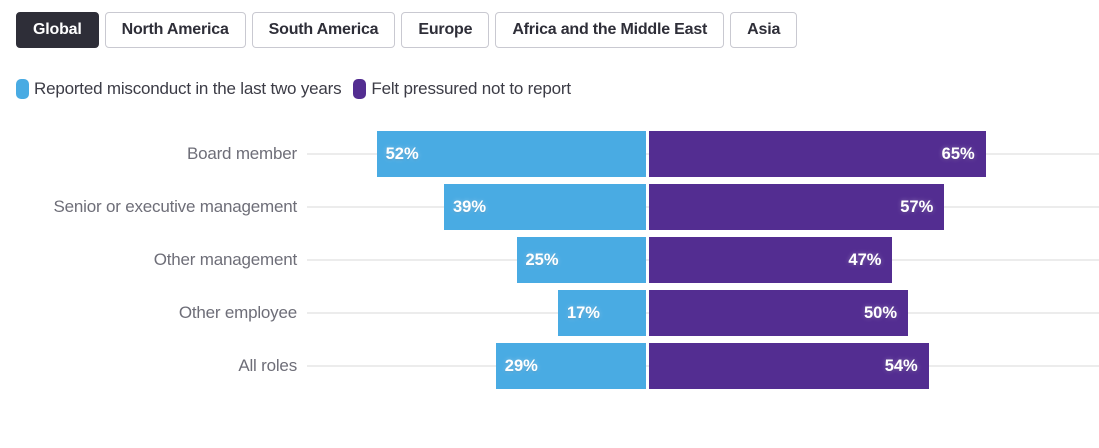 Image resolution: width=1099 pixels, height=448 pixels. I want to click on bar-reported-misconduct-in-the-last-two-years: 17%, so click(601, 313).